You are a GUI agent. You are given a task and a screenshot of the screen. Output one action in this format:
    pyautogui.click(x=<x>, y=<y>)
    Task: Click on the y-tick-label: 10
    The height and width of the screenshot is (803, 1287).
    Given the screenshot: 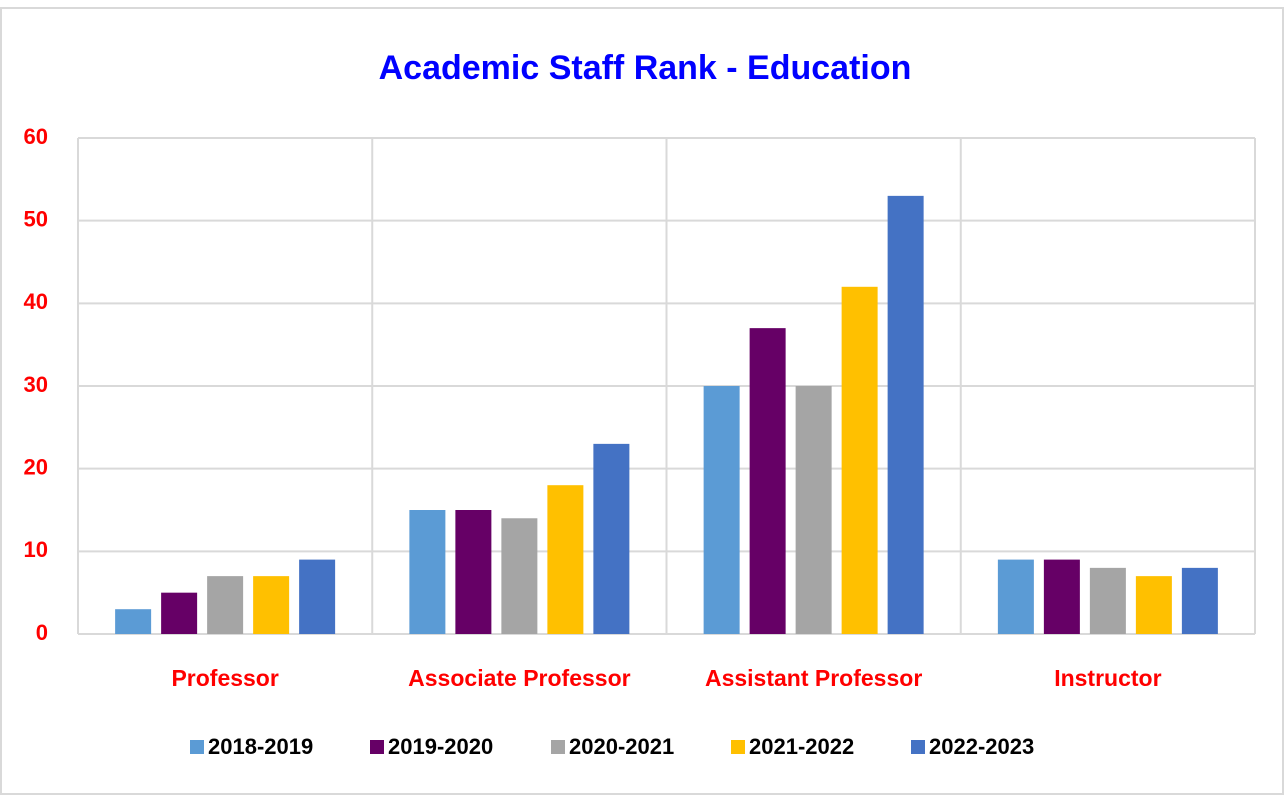 What is the action you would take?
    pyautogui.click(x=36, y=549)
    